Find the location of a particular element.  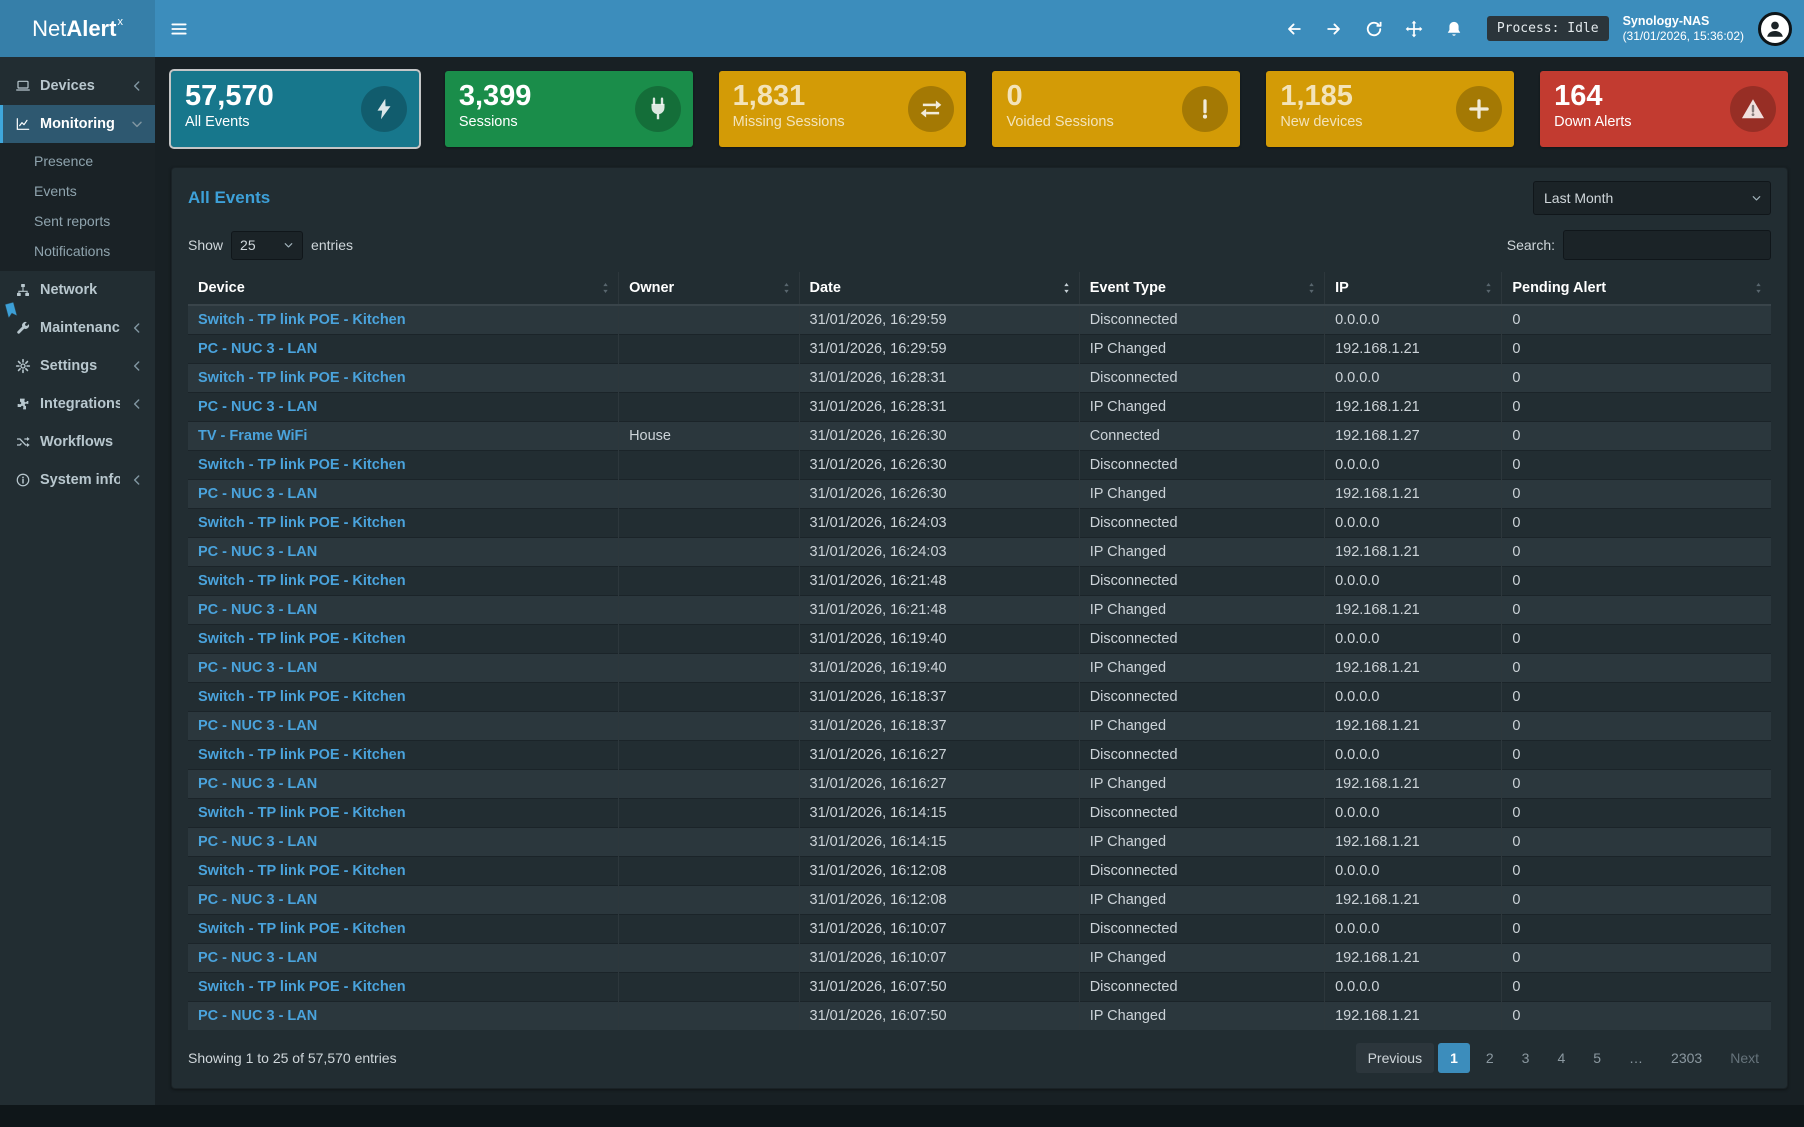

refresh-button is located at coordinates (1374, 29).